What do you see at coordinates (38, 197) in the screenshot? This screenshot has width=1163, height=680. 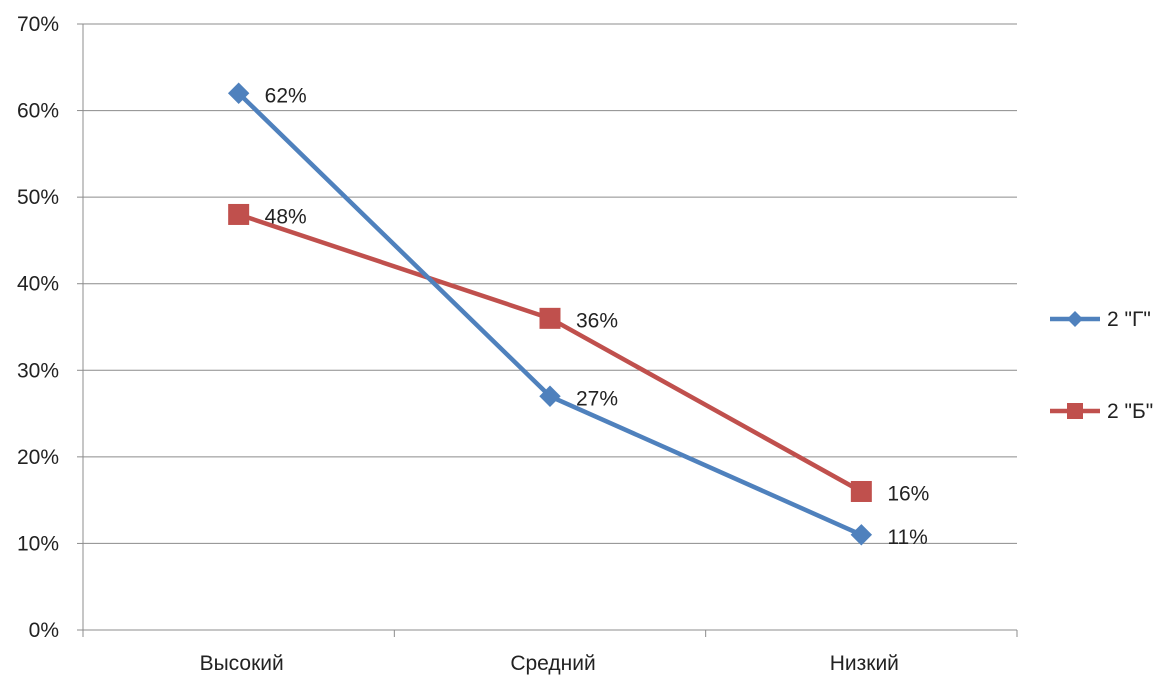 I see `y-tick-label-50: 50%` at bounding box center [38, 197].